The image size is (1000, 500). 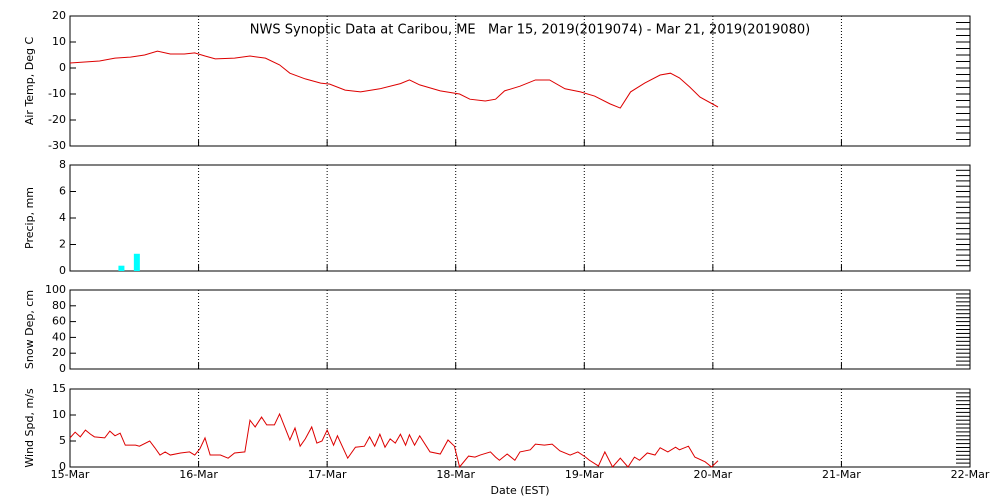 I want to click on y-axis-label: Snow Dep, cm, so click(x=29, y=329).